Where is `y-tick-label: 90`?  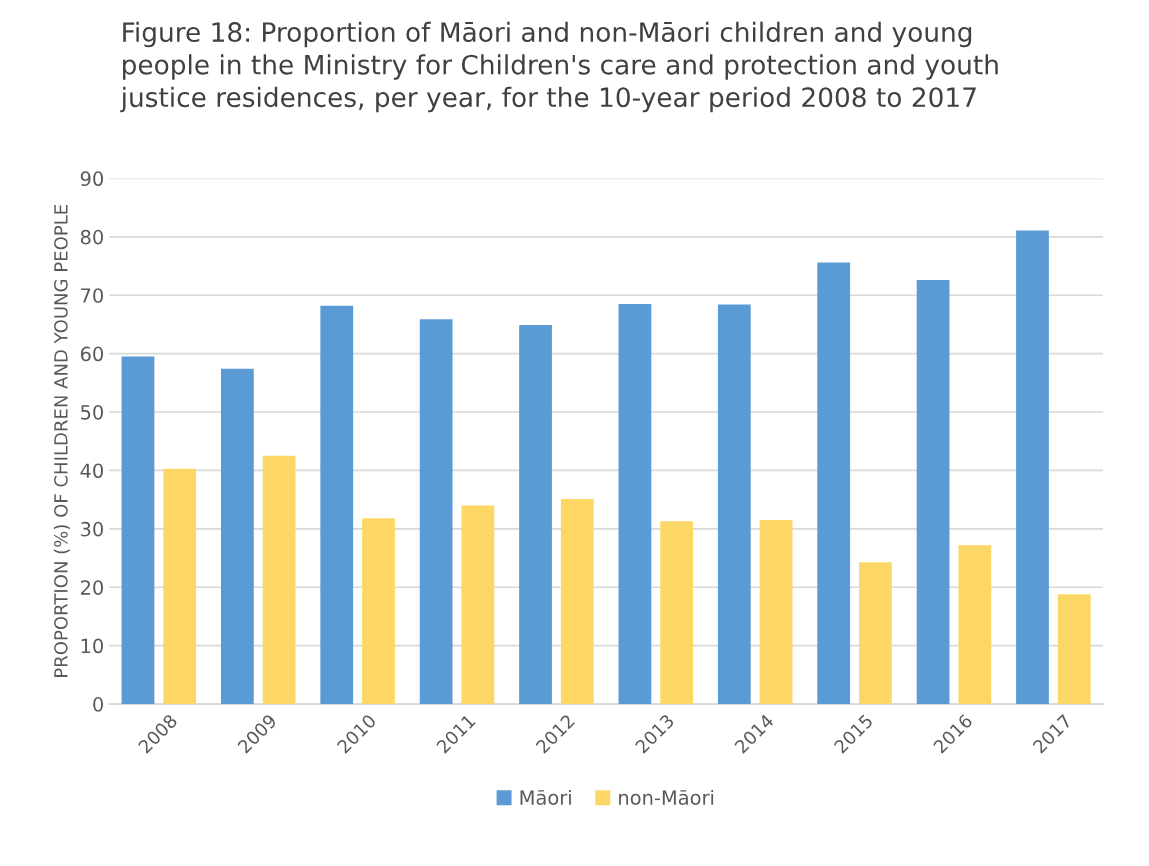 y-tick-label: 90 is located at coordinates (91, 179).